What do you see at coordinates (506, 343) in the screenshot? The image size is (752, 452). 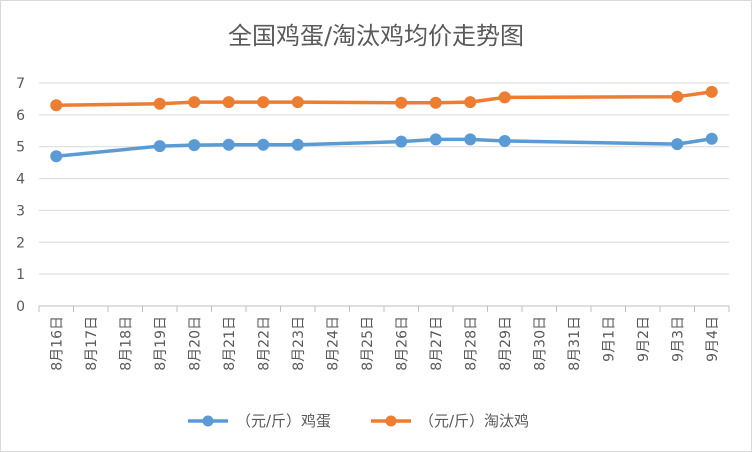 I see `x-tick-label: 8月29日` at bounding box center [506, 343].